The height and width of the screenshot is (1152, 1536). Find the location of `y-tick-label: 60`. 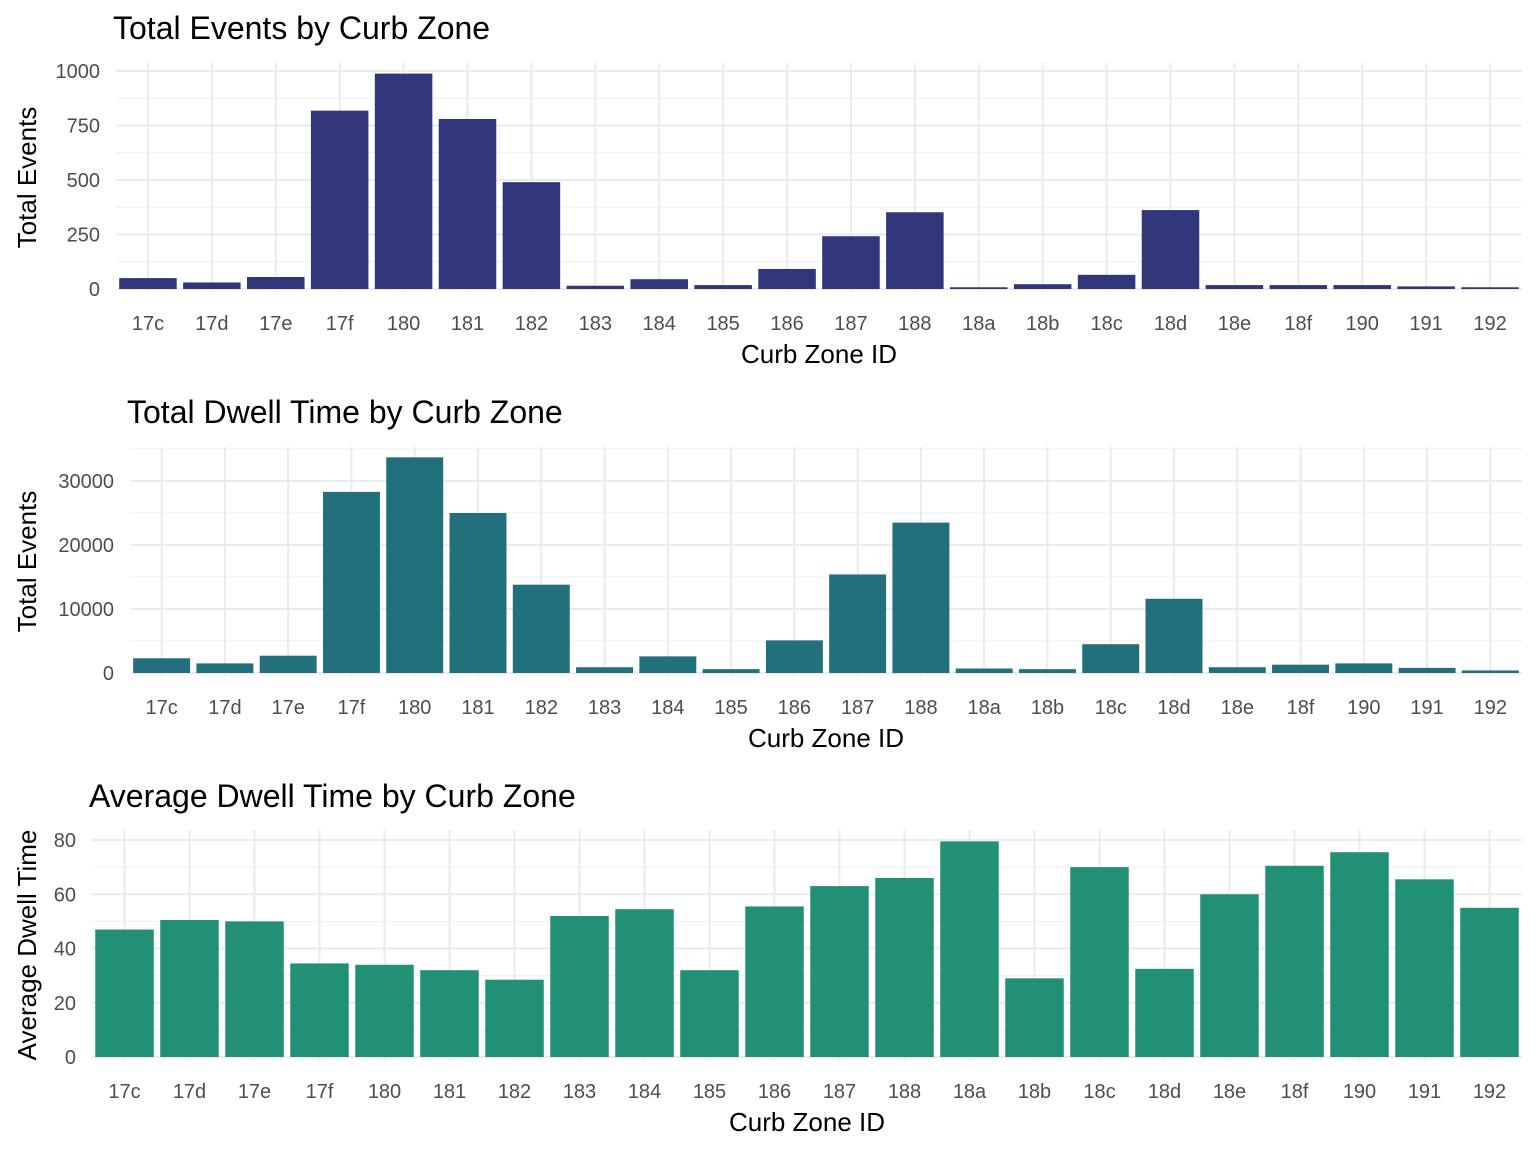

y-tick-label: 60 is located at coordinates (65, 895).